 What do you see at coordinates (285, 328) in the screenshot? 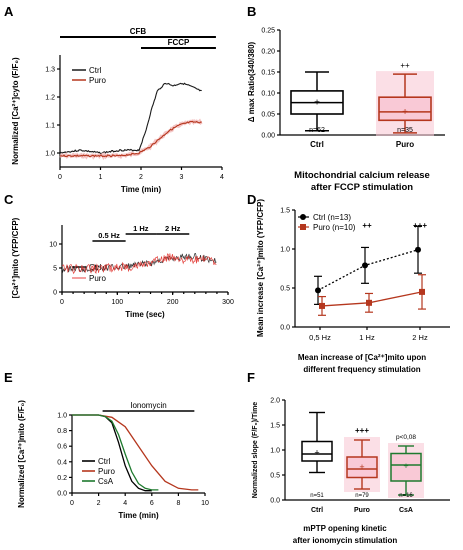
I see `d-y-tick-label: 0.0` at bounding box center [285, 328].